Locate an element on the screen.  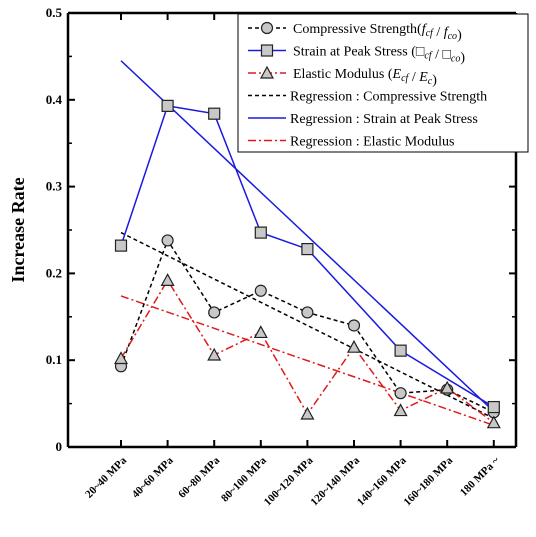
legend-marker-circle is located at coordinates (267, 28).